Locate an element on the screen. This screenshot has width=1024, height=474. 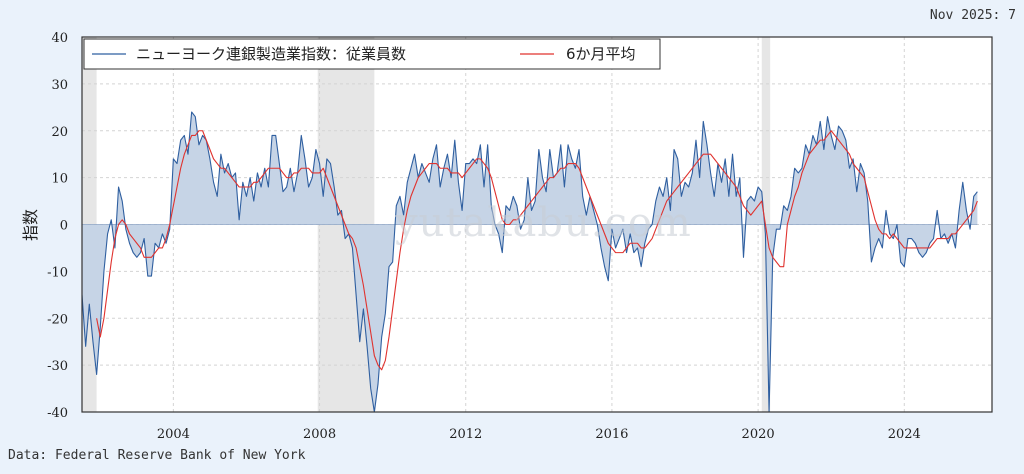
y-tick-labels: -40 -30 -20 -10 0 10 20 30 40 is located at coordinates (57, 226).